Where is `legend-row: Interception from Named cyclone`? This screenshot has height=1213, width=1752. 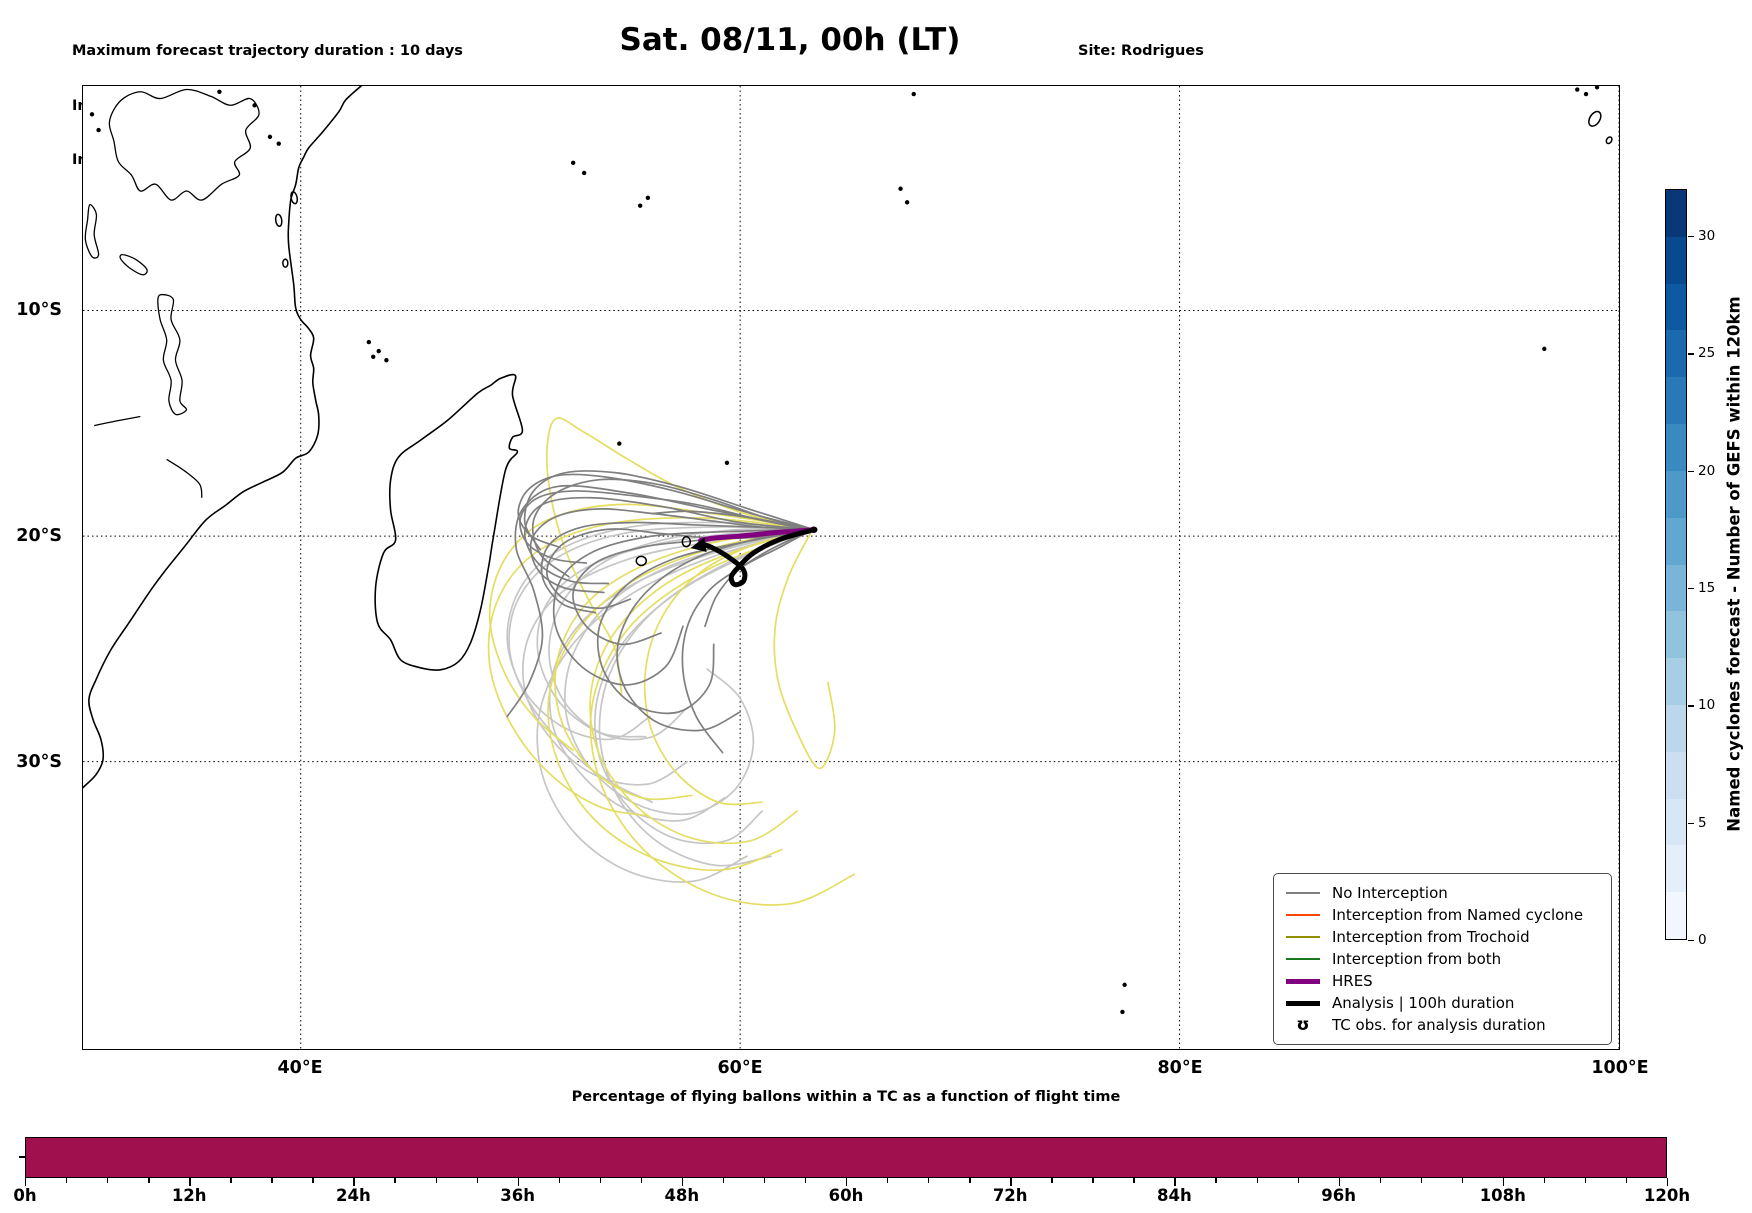 legend-row: Interception from Named cyclone is located at coordinates (1442, 915).